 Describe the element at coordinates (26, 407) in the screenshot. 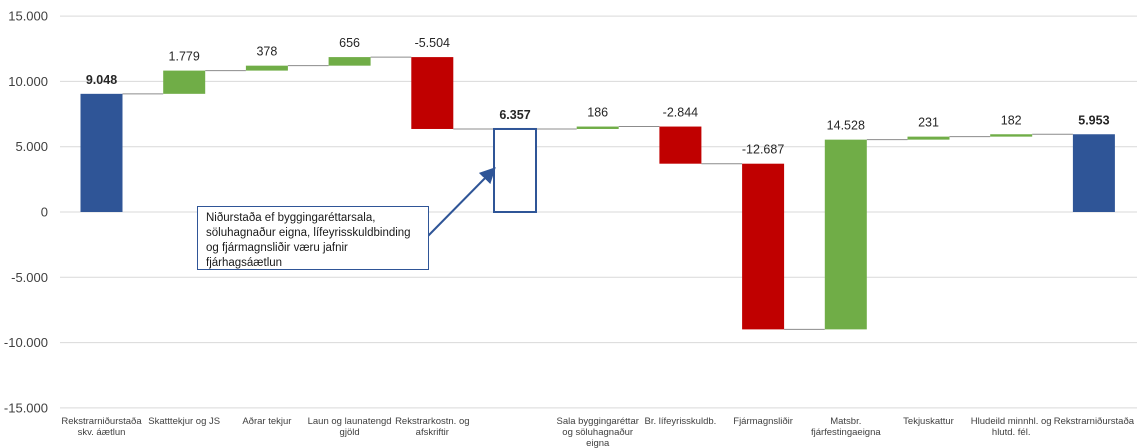

I see `y-tick-label: -15.000` at that location.